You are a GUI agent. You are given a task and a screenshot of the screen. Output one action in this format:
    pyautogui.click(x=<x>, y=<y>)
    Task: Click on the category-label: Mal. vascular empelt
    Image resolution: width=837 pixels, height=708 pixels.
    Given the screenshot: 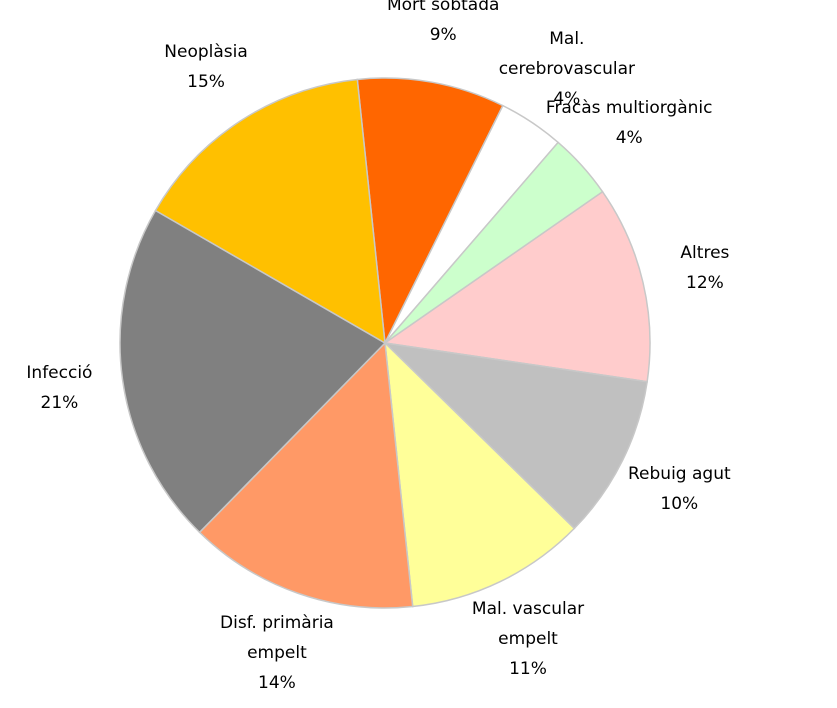 What is the action you would take?
    pyautogui.click(x=528, y=623)
    